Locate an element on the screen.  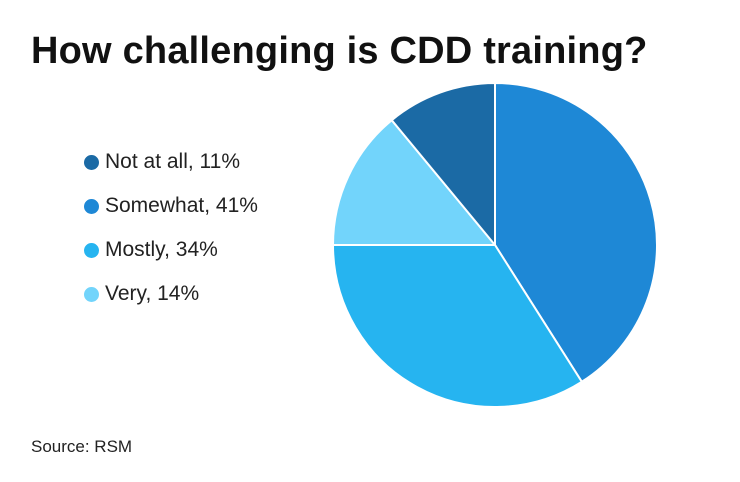
pie-slice-very is located at coordinates (414, 182).